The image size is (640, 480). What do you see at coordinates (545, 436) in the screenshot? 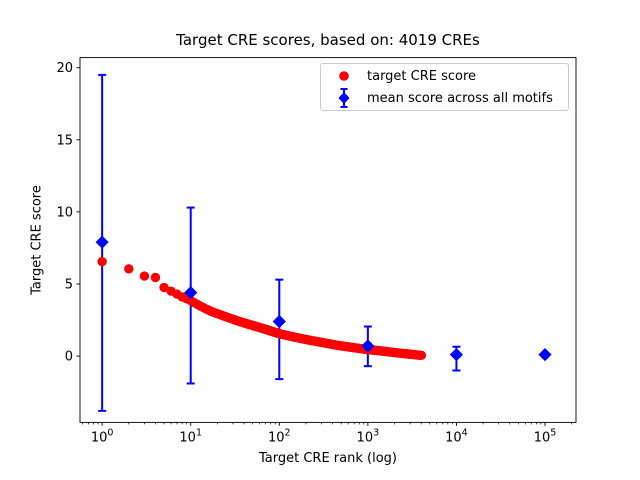
I see `x-tick-label: 10⁵` at bounding box center [545, 436].